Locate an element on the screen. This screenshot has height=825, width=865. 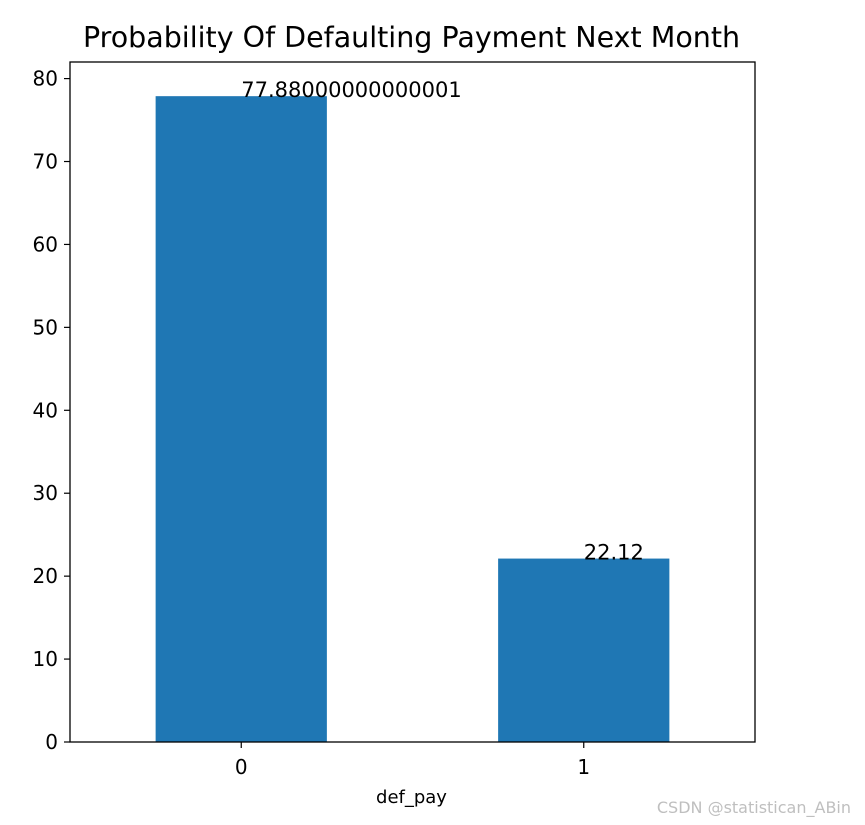
data-label-1: 22.12 is located at coordinates (614, 553).